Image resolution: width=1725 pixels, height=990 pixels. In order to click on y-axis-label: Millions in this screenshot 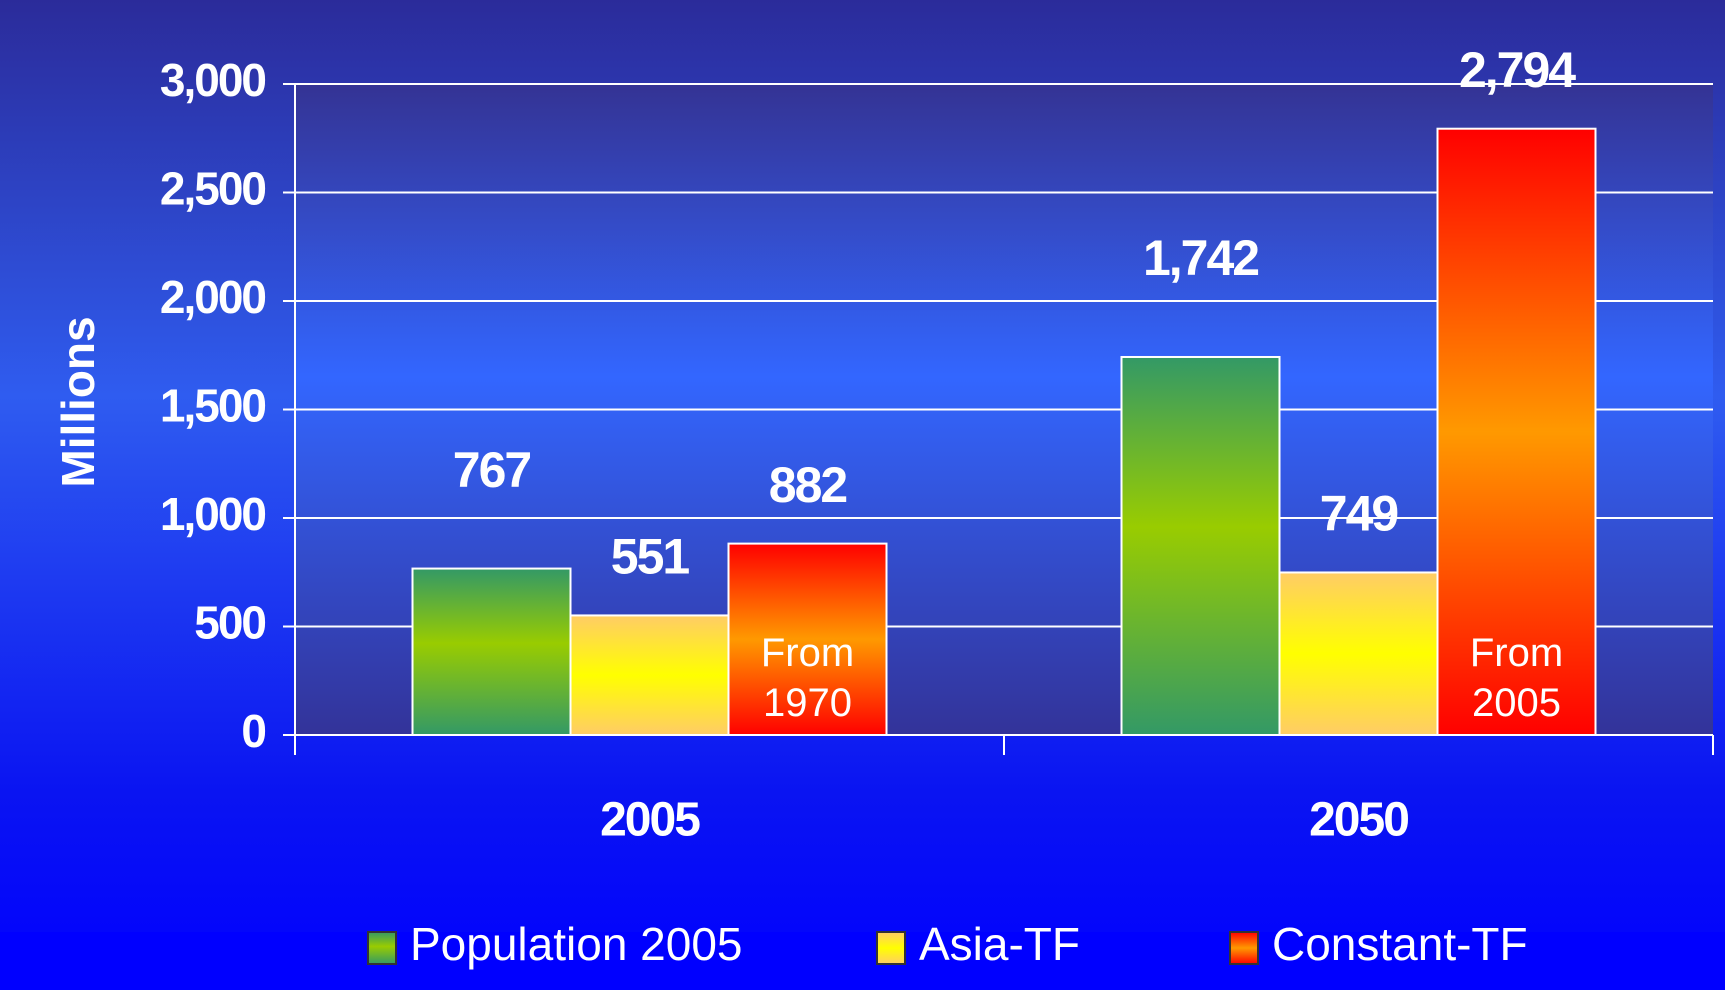, I will do `click(78, 401)`.